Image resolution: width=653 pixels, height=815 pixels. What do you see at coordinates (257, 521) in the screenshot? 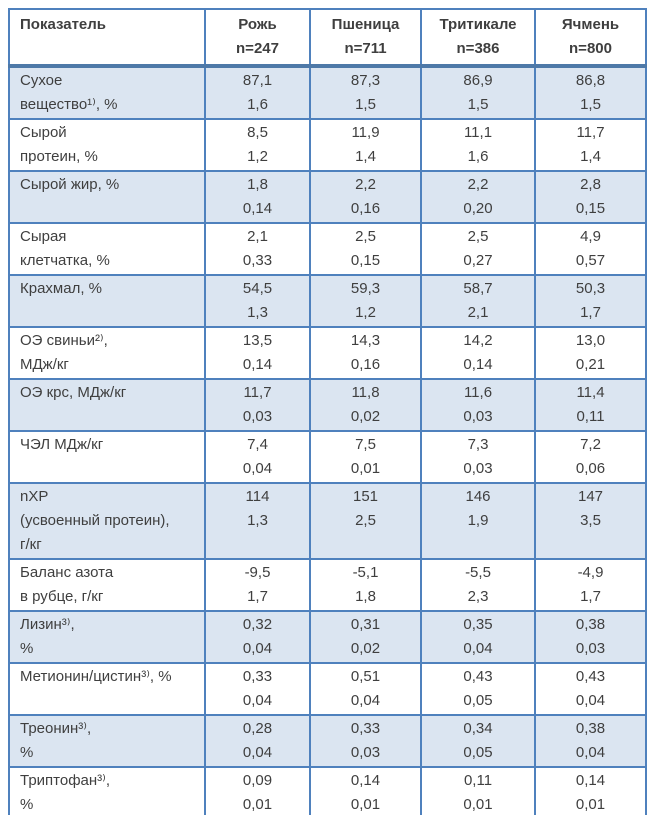
I see `cell-rye: 114 1,3` at bounding box center [257, 521].